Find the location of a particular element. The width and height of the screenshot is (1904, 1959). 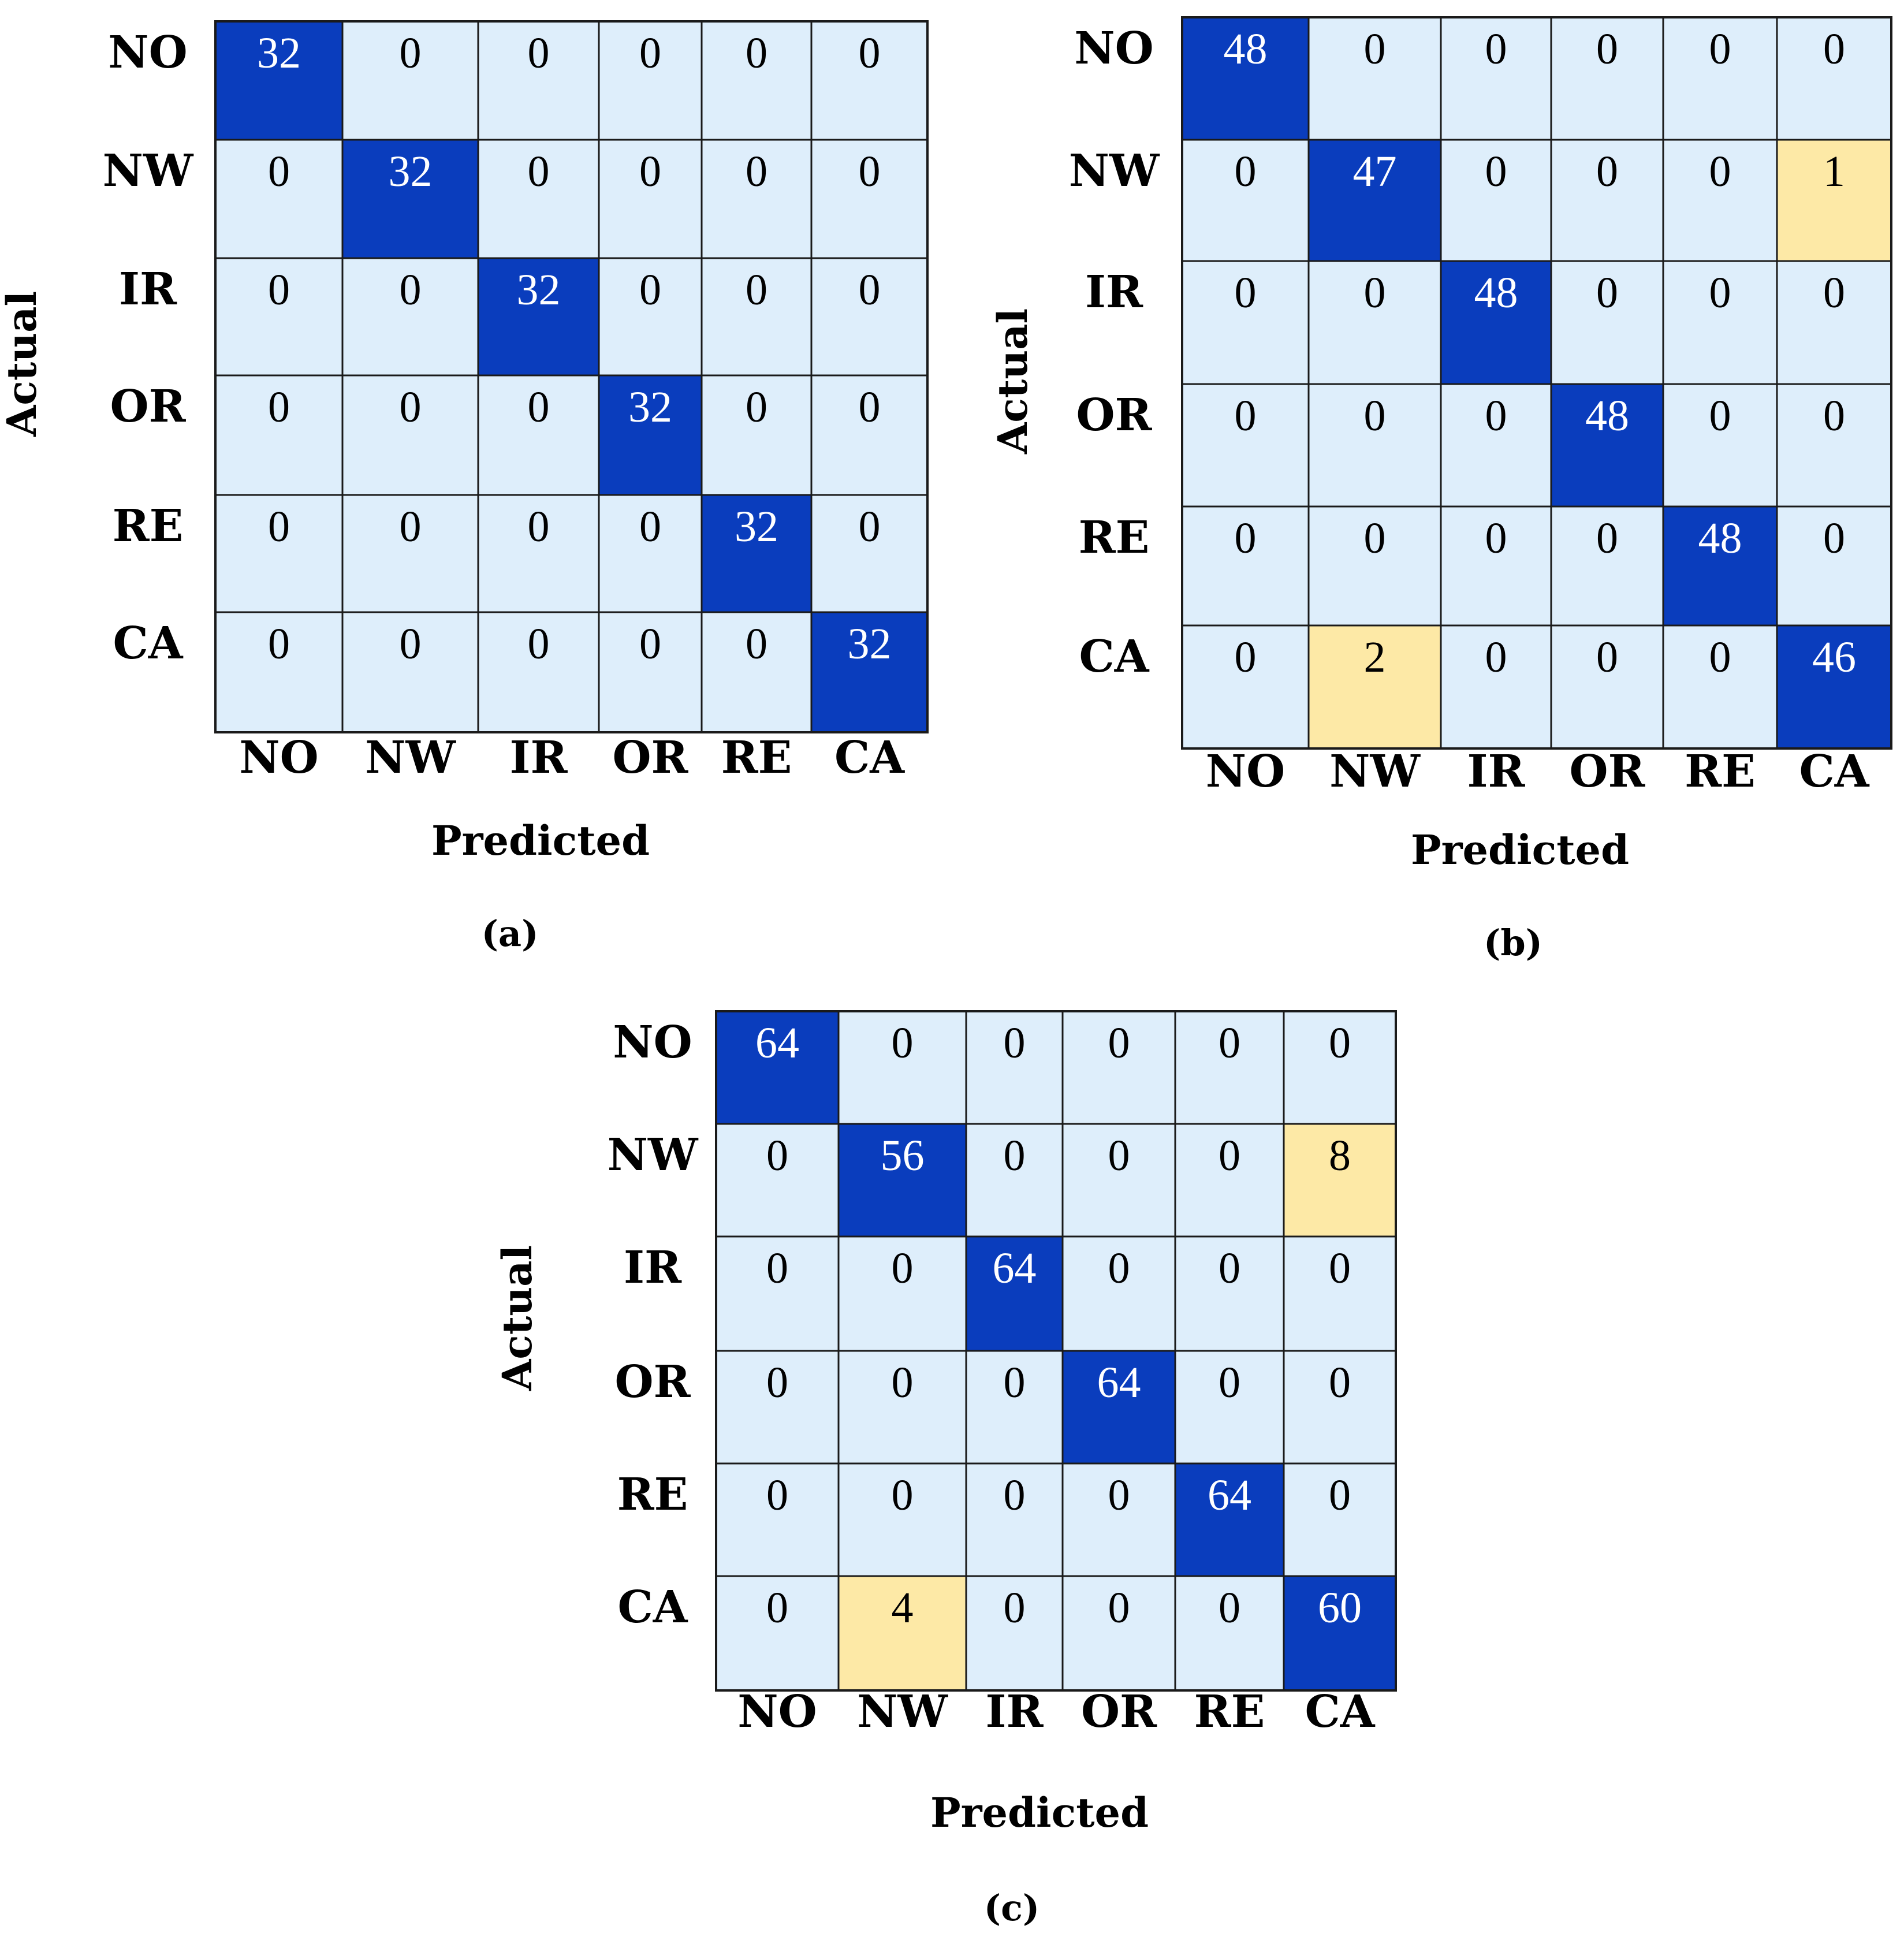

row-tick-label: CA is located at coordinates (1114, 657).